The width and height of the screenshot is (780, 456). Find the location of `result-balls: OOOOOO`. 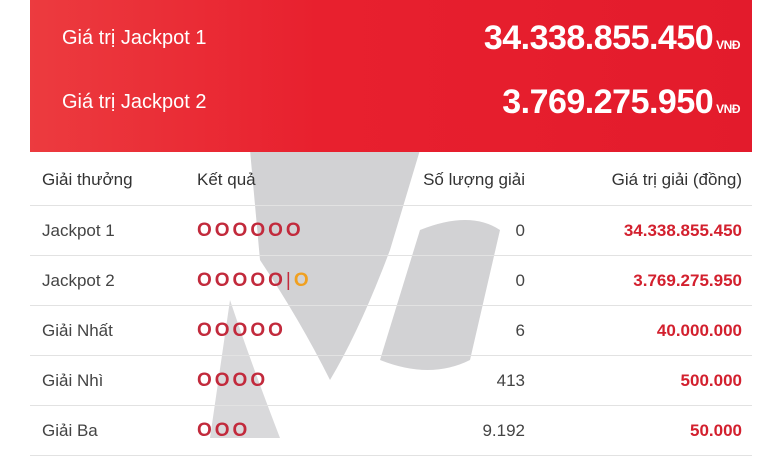

result-balls: OOOOOO is located at coordinates (250, 231).